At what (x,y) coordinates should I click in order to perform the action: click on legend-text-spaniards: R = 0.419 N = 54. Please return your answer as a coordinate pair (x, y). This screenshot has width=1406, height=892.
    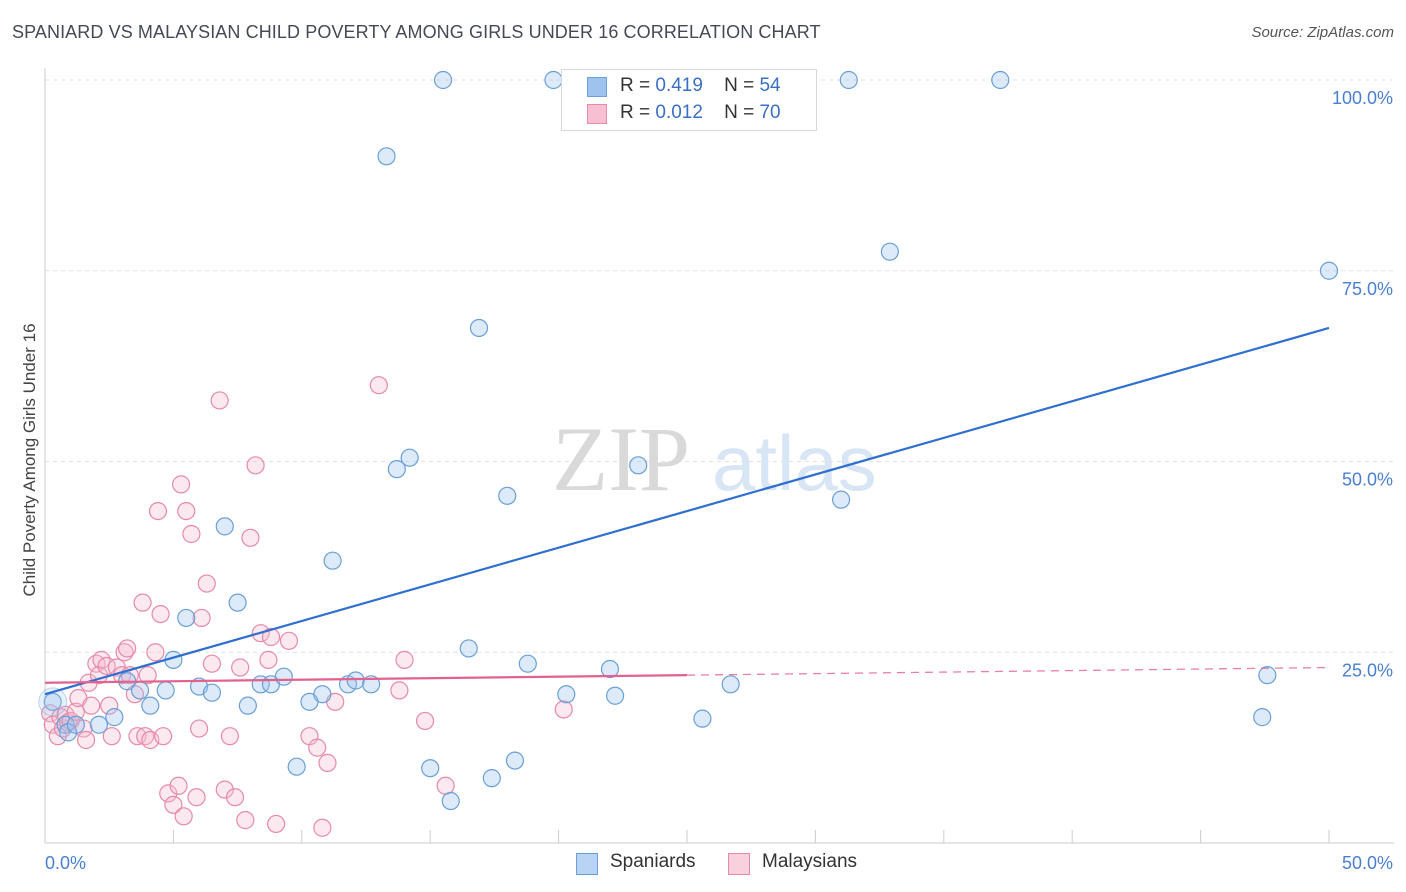
    Looking at the image, I should click on (700, 85).